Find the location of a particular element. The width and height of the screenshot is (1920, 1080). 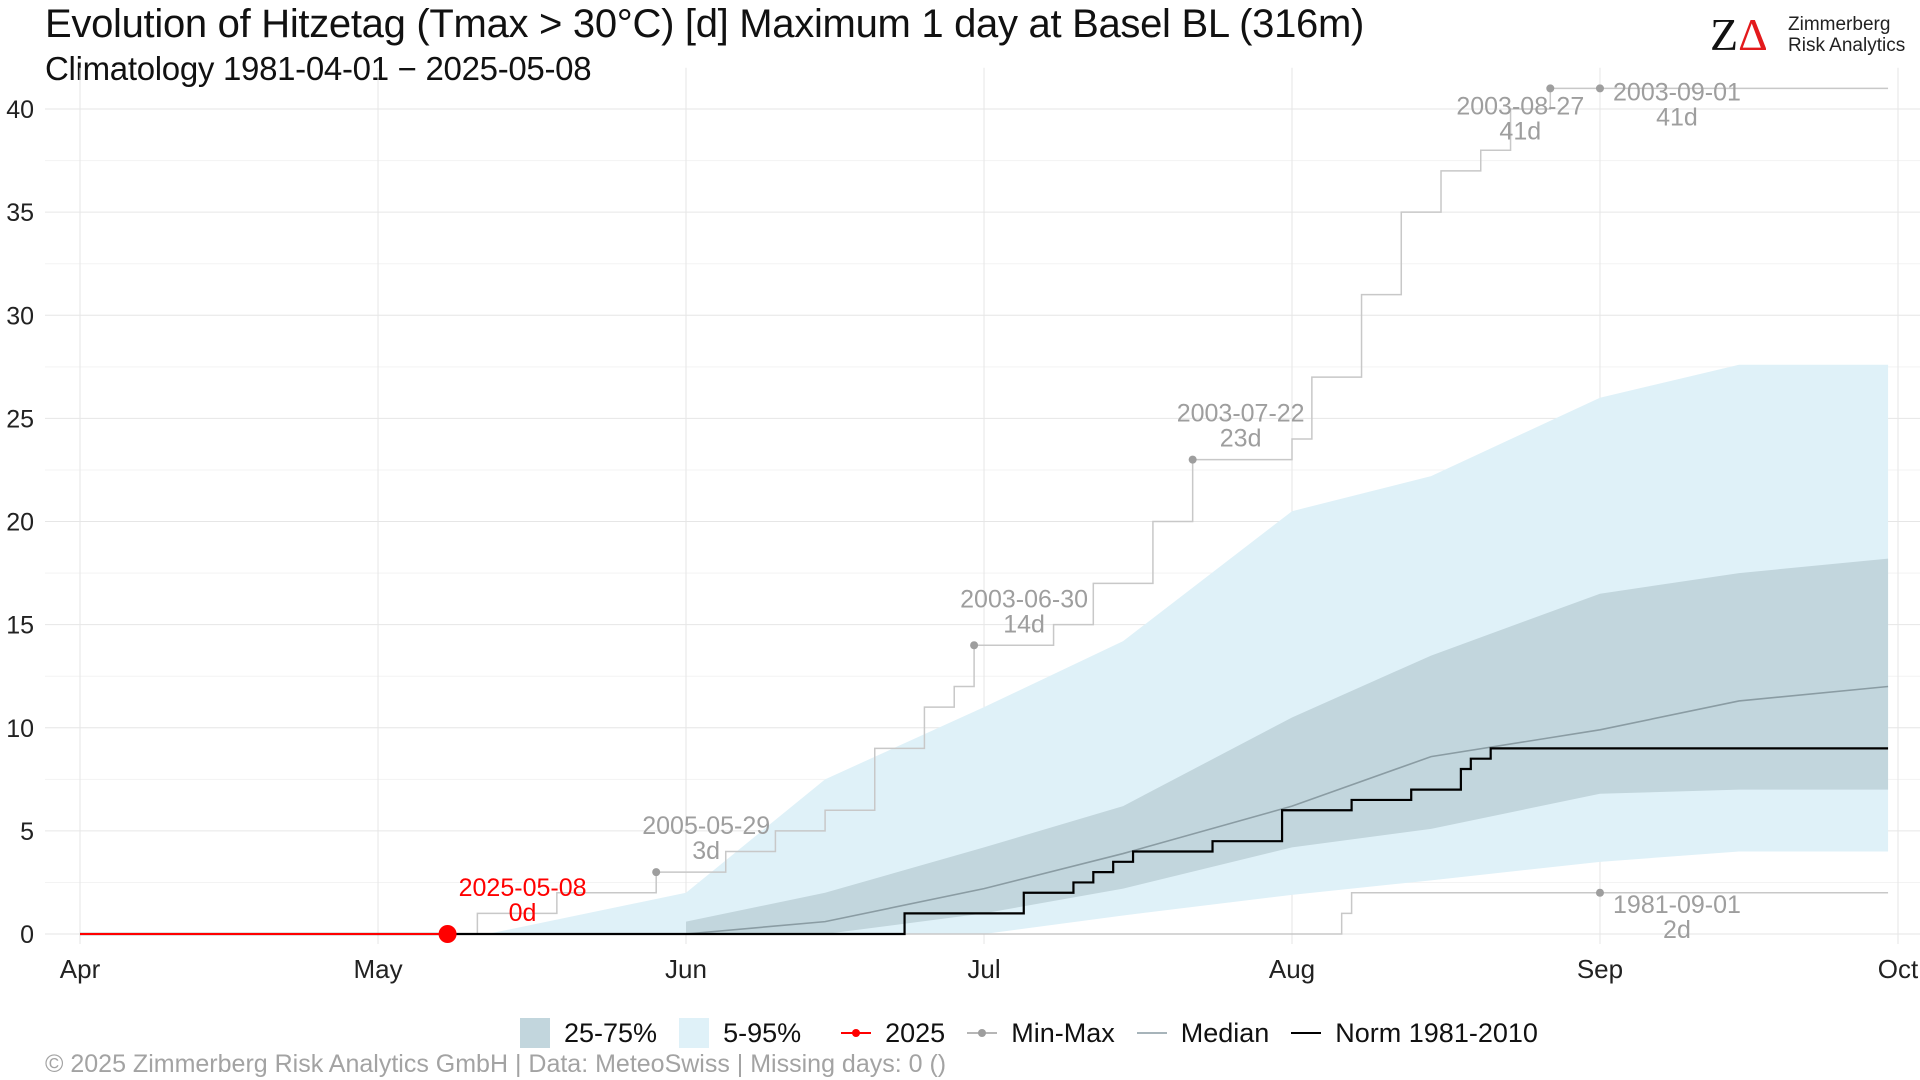

legend-label-iqr: 25-75% is located at coordinates (611, 1032).